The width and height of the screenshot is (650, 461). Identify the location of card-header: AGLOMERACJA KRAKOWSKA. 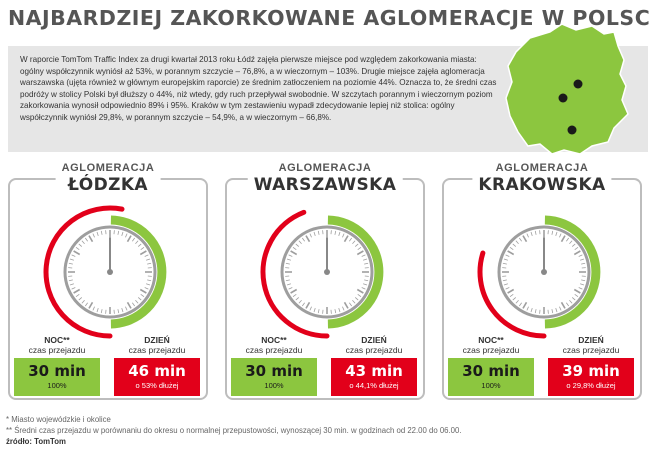
(542, 178).